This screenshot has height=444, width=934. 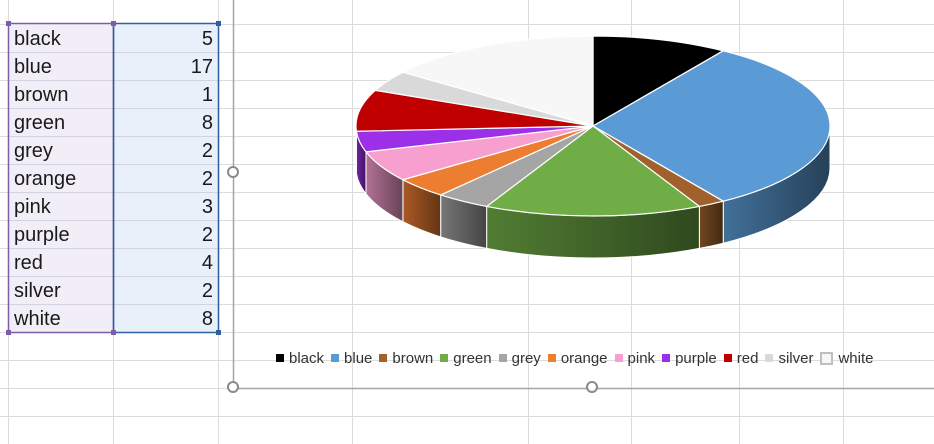 I want to click on cell-label-white: white, so click(x=37, y=319).